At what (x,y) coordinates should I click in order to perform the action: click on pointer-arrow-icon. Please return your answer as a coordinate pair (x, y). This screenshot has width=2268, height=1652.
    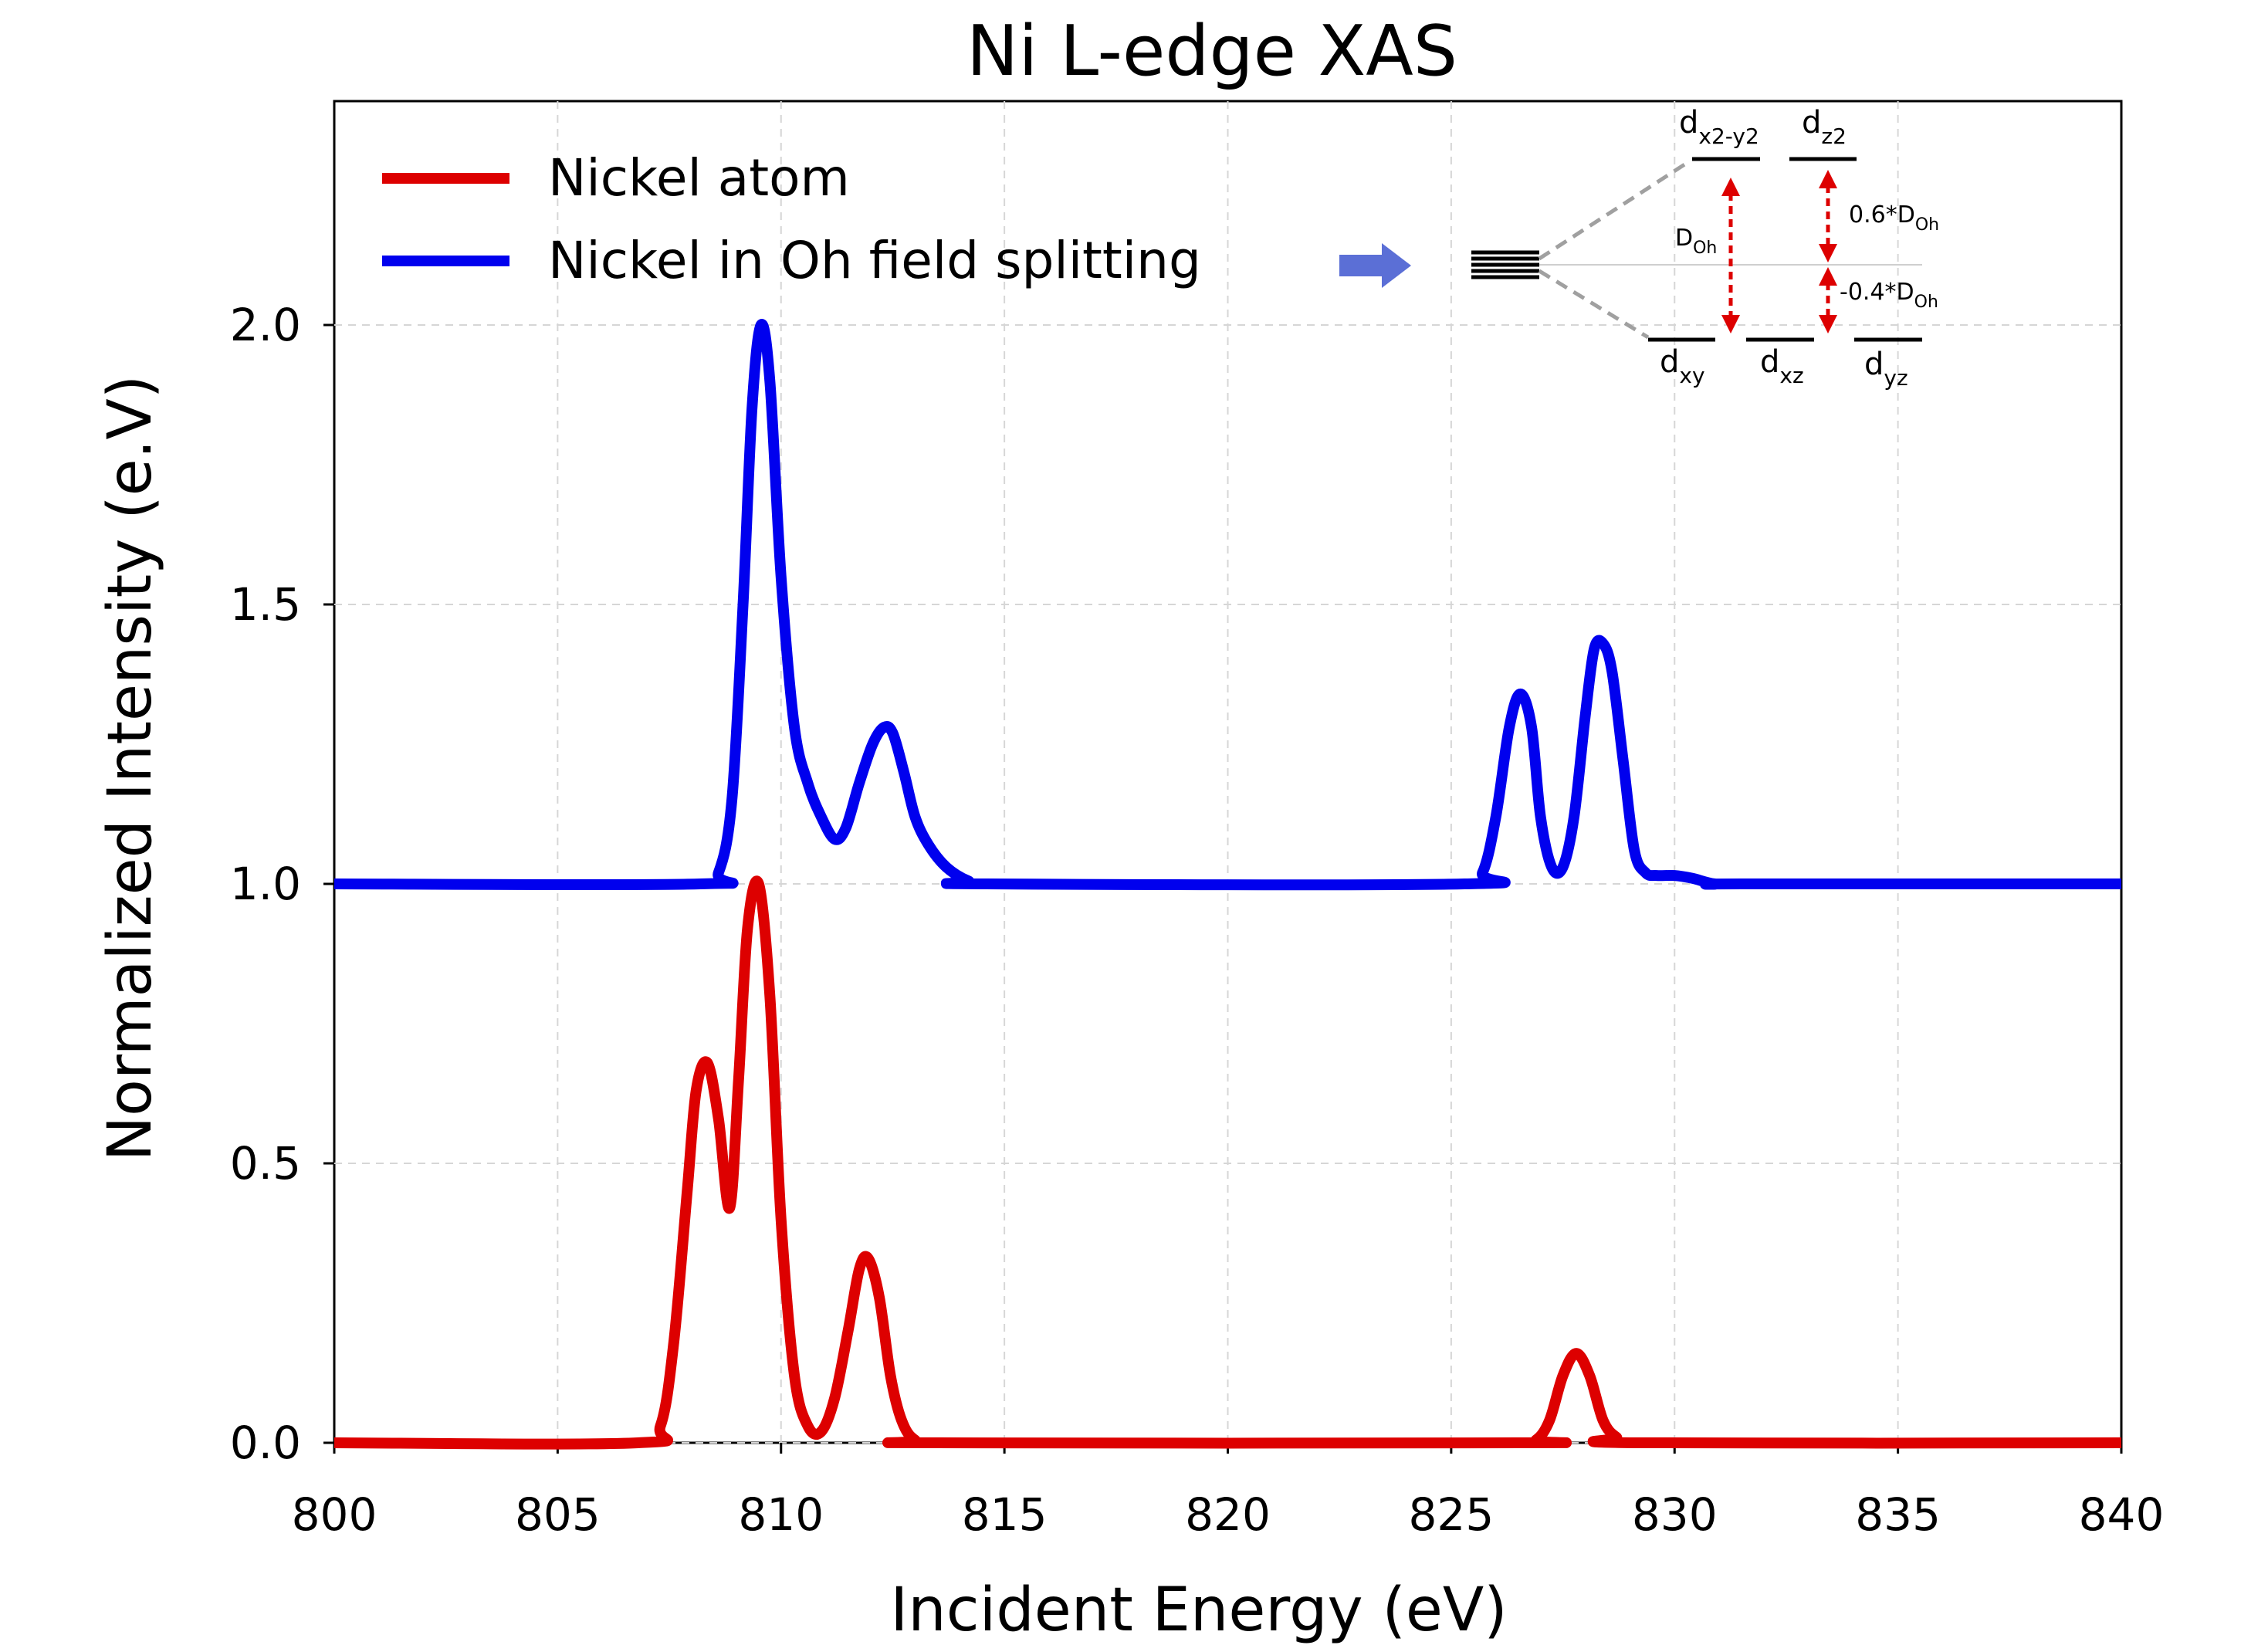
    Looking at the image, I should click on (1375, 265).